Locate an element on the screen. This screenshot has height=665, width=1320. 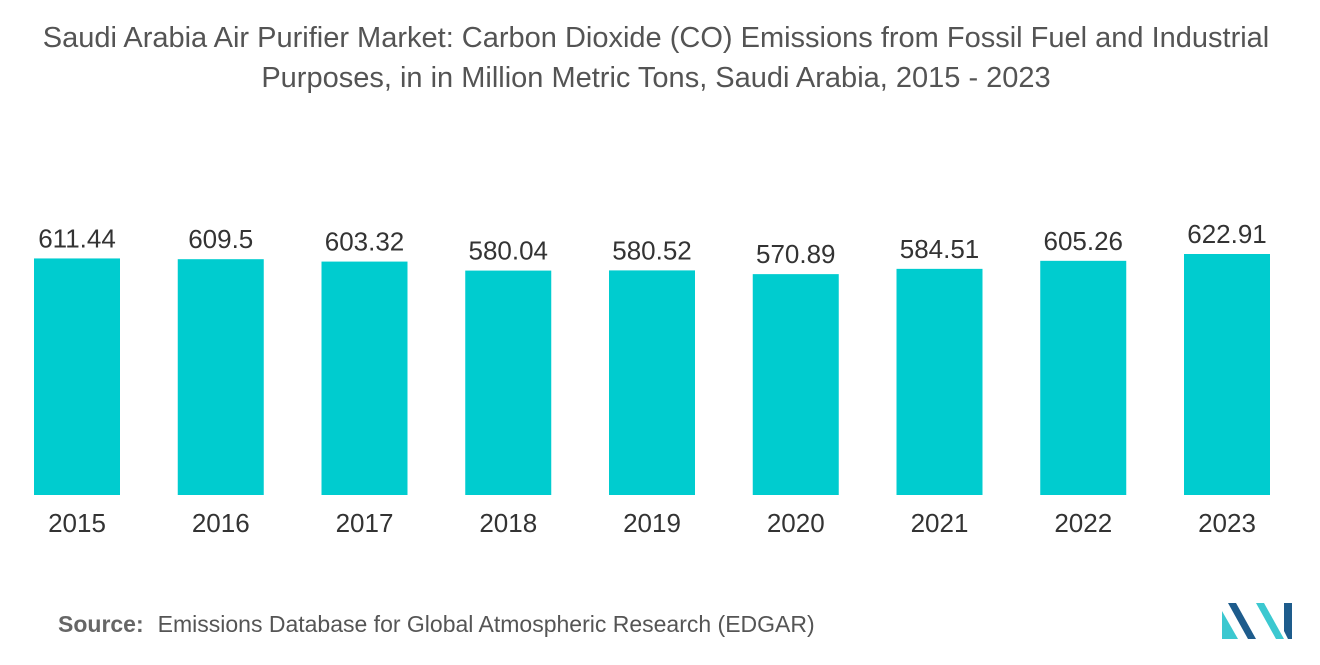
value-label-2016: 609.5 is located at coordinates (220, 239).